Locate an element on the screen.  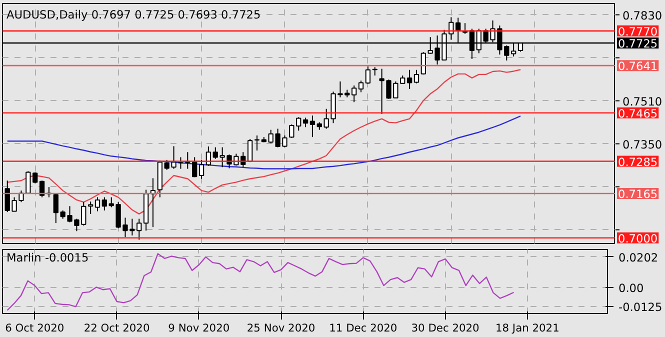
ref-line-label: 0.7000 is located at coordinates (638, 238).